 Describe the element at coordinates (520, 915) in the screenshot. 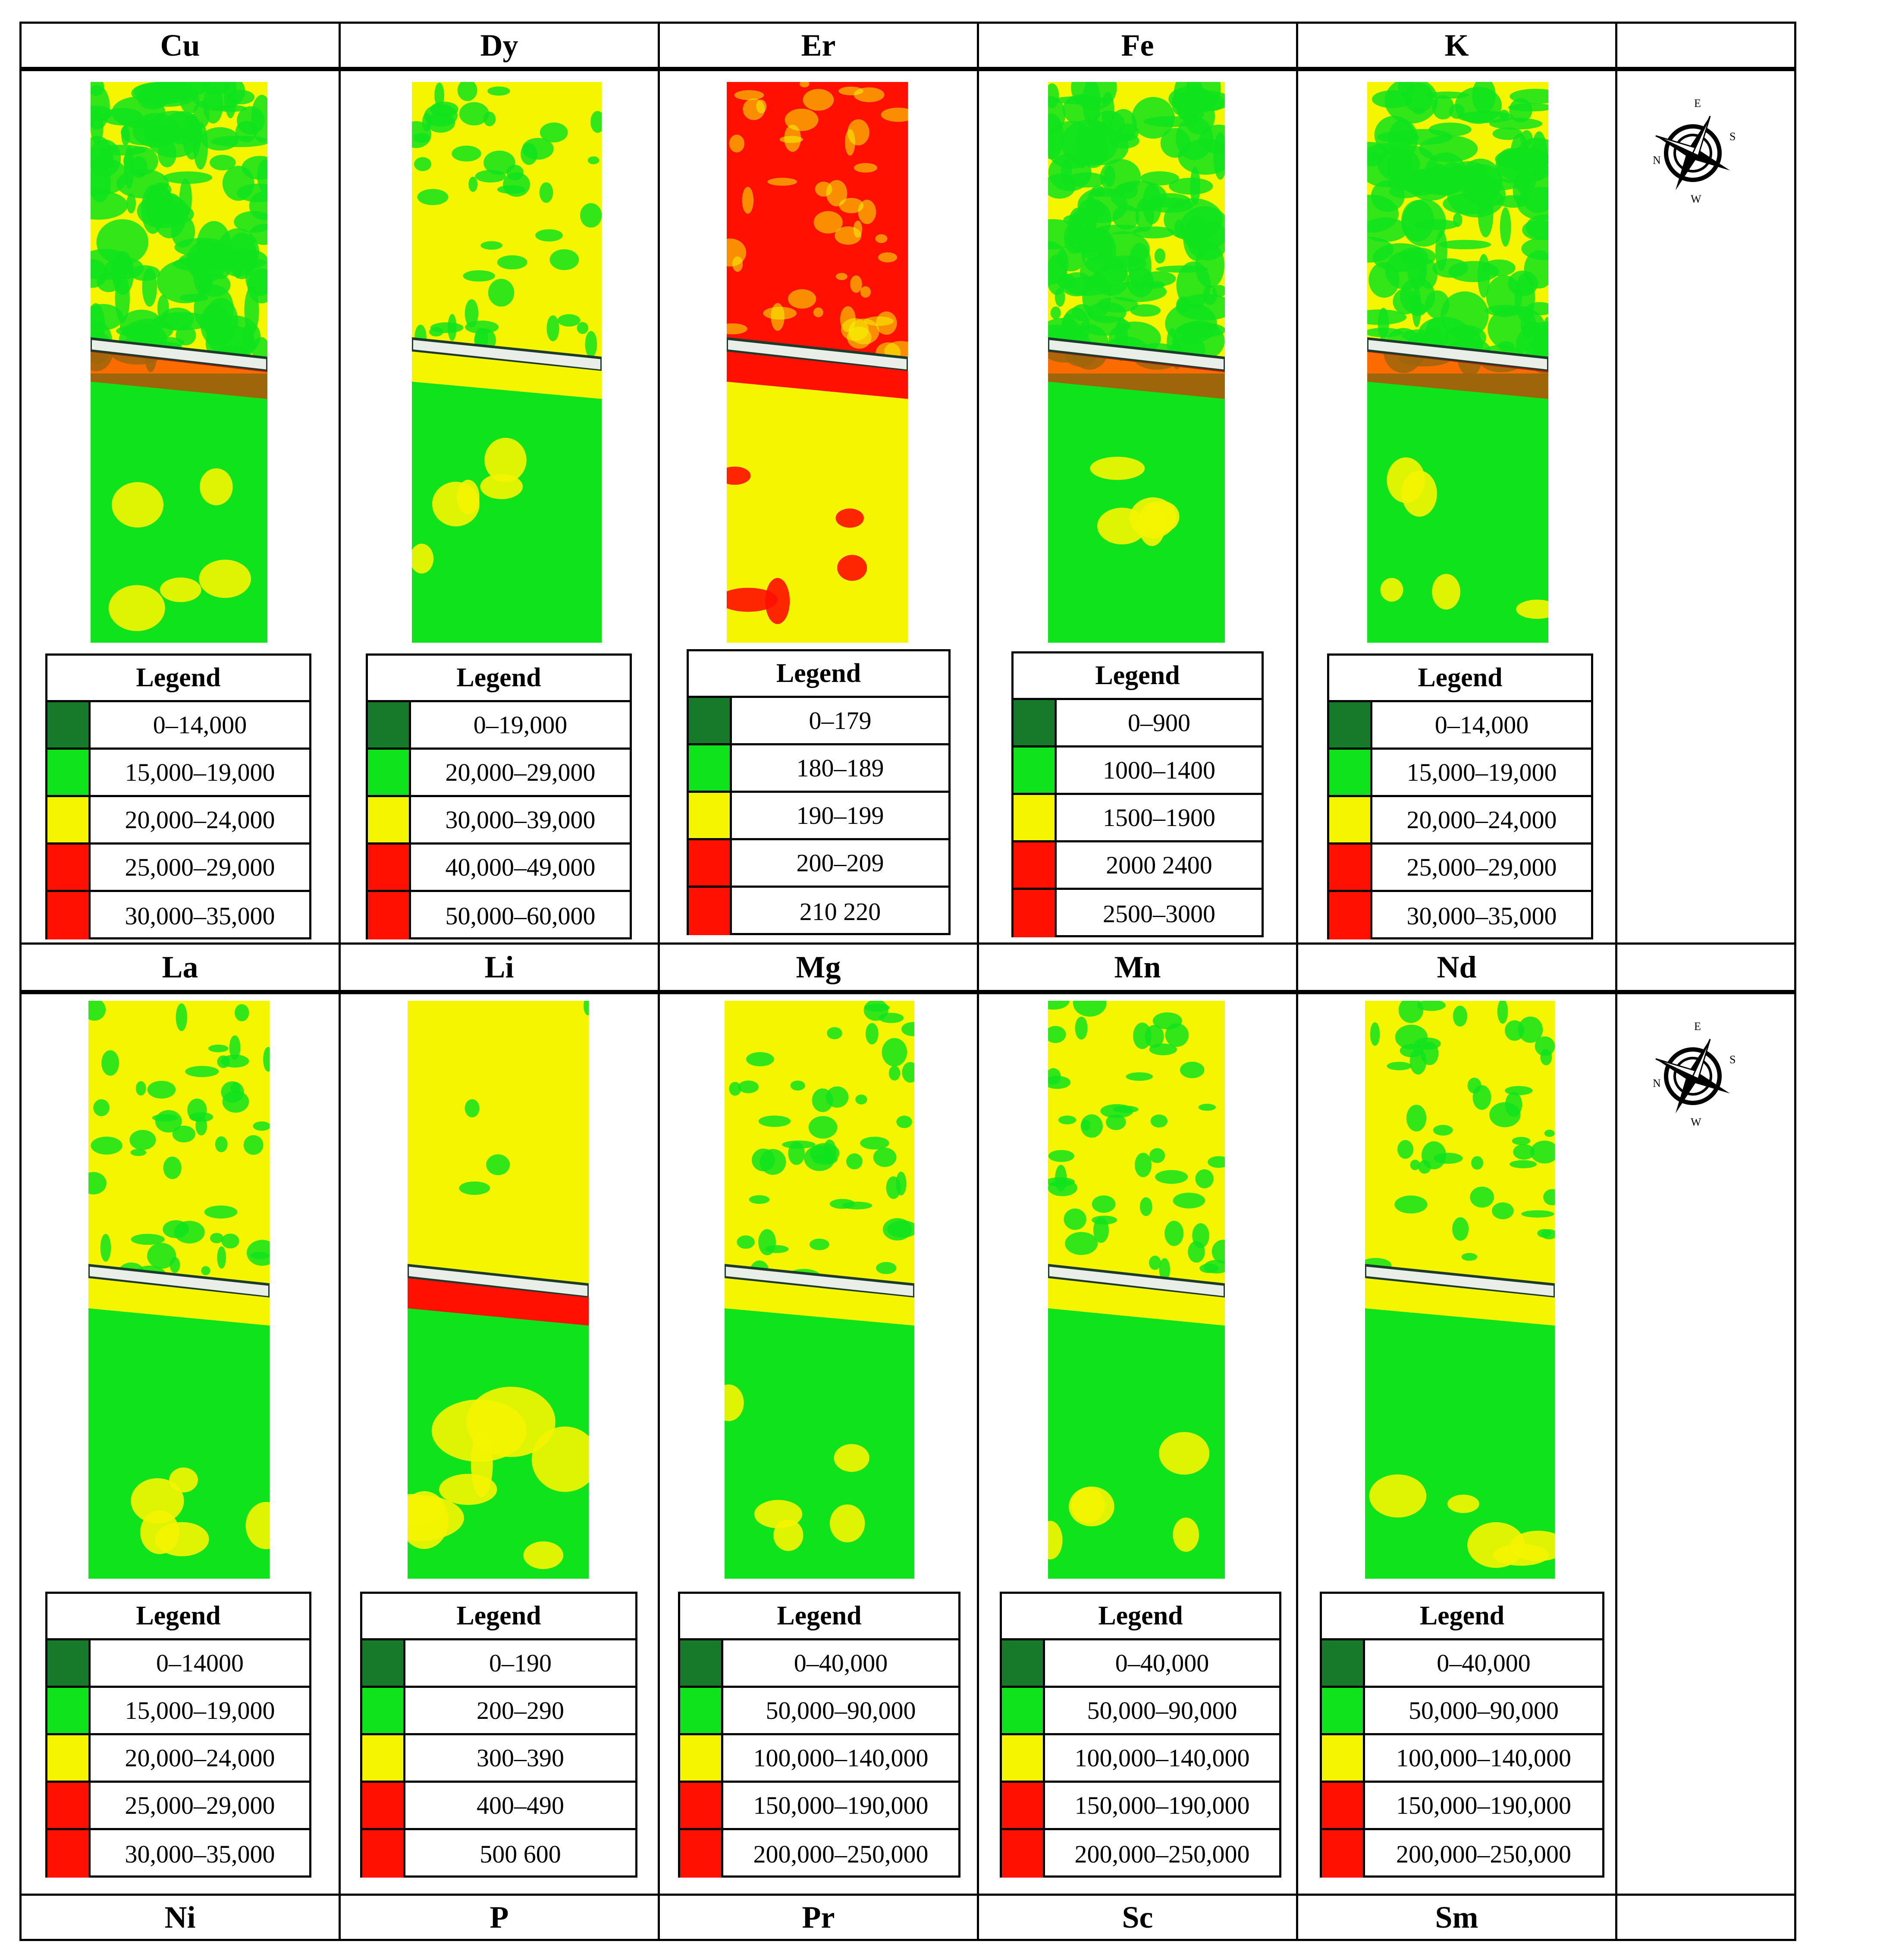

I see `legend-range: 50,000–60,000` at that location.